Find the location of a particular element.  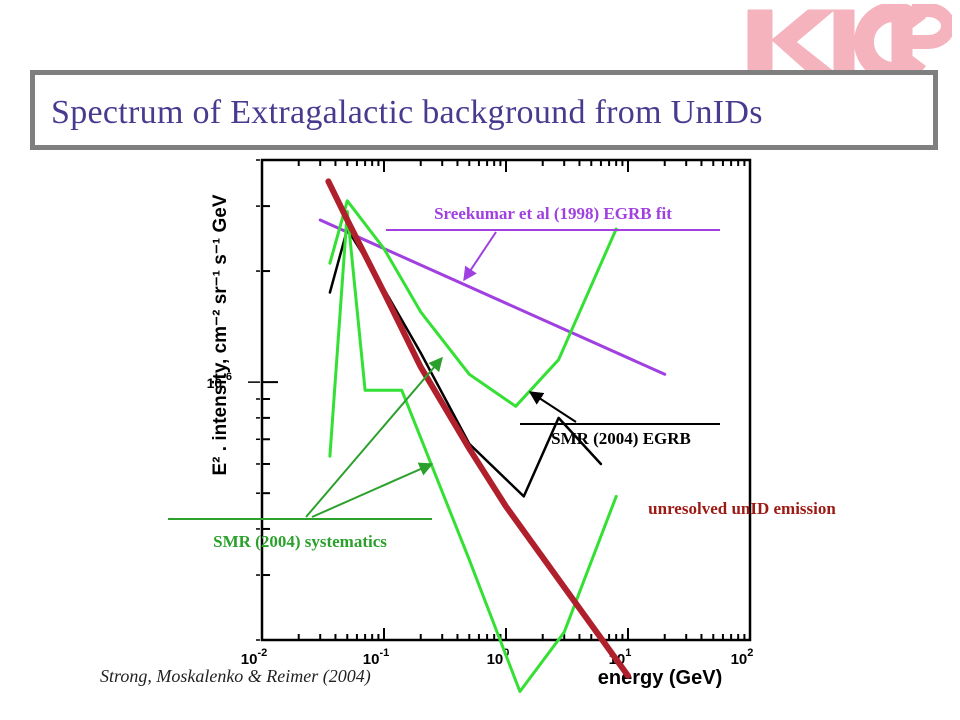

annotation-egrb: SMR (2004) EGRB is located at coordinates (621, 438).